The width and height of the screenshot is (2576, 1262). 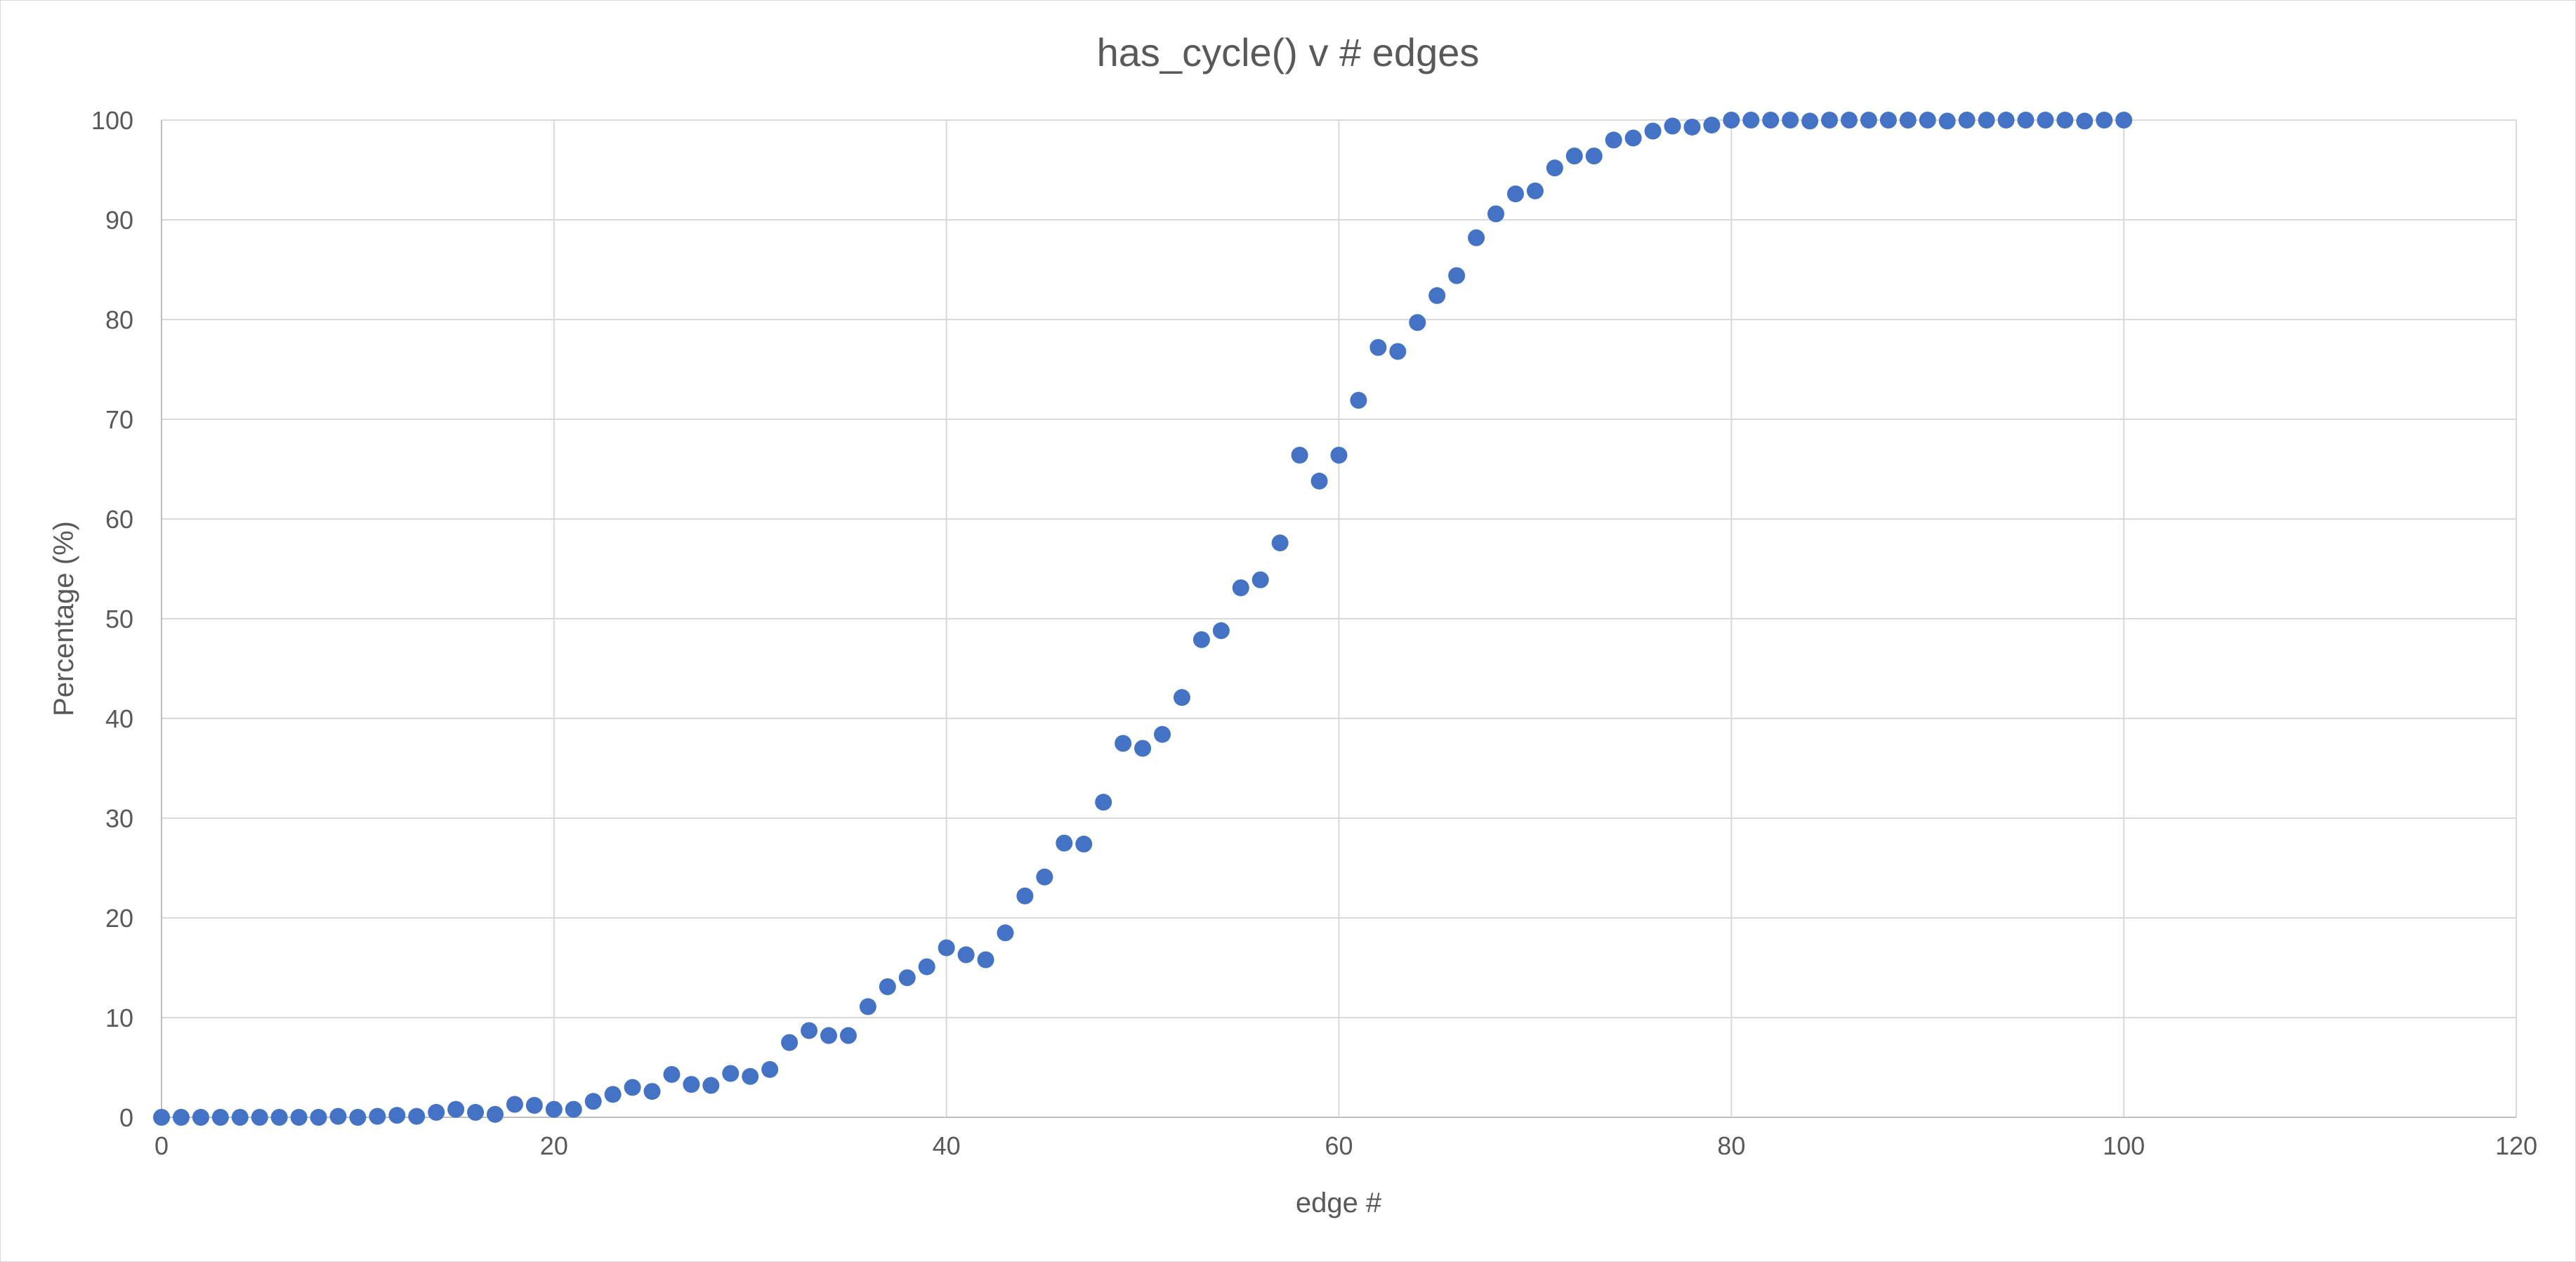 I want to click on y-tick-label: 0, so click(x=126, y=1117).